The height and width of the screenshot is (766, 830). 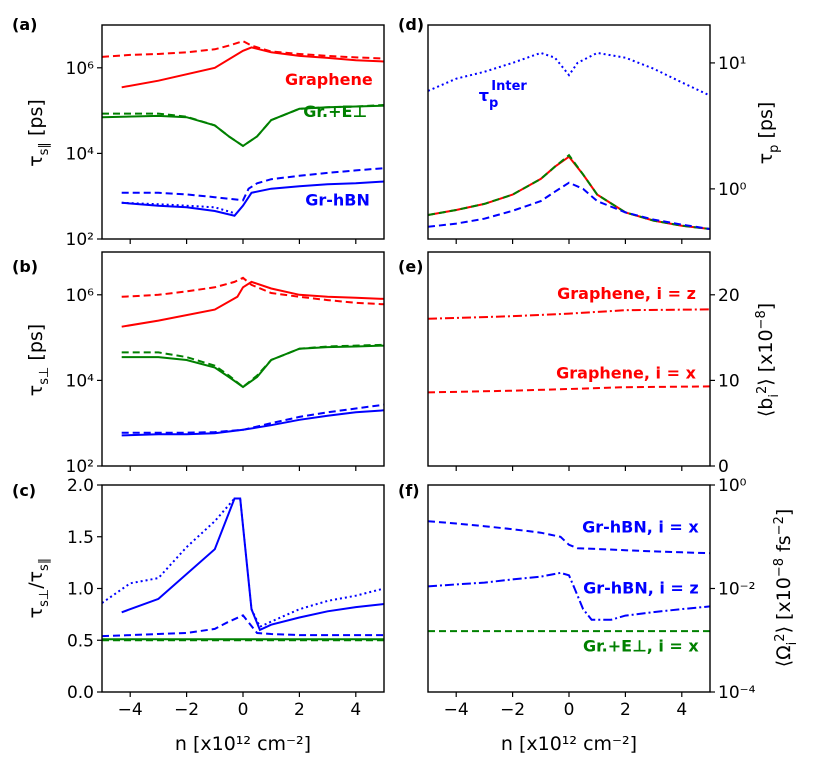 I want to click on panel-b-series-2-line, so click(x=252, y=366).